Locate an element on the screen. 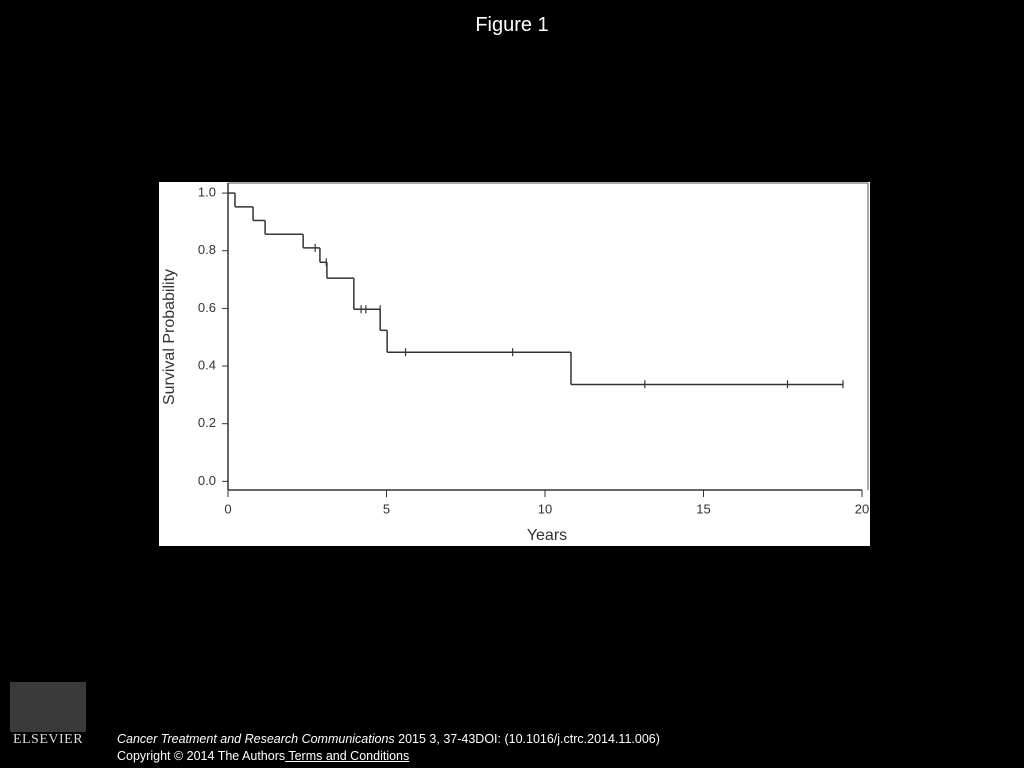  y-axis-label: Survival Probability is located at coordinates (169, 337).